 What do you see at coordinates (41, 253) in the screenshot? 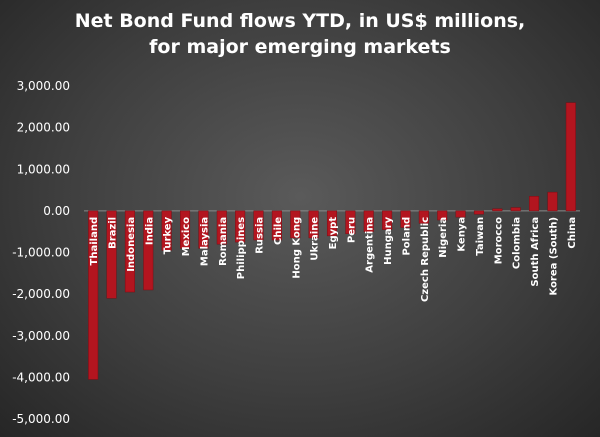
I see `y-tick-label: -1,000.00` at bounding box center [41, 253].